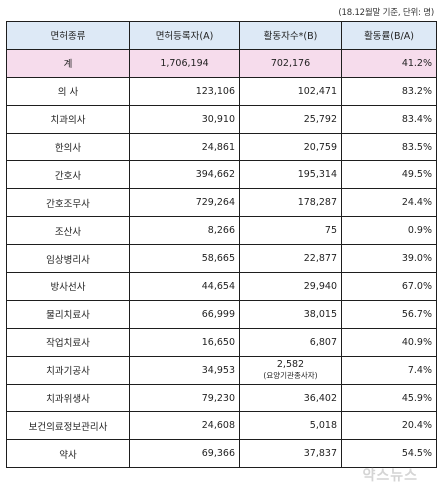 The image size is (444, 499). I want to click on total-registered: 1,706,194, so click(184, 63).